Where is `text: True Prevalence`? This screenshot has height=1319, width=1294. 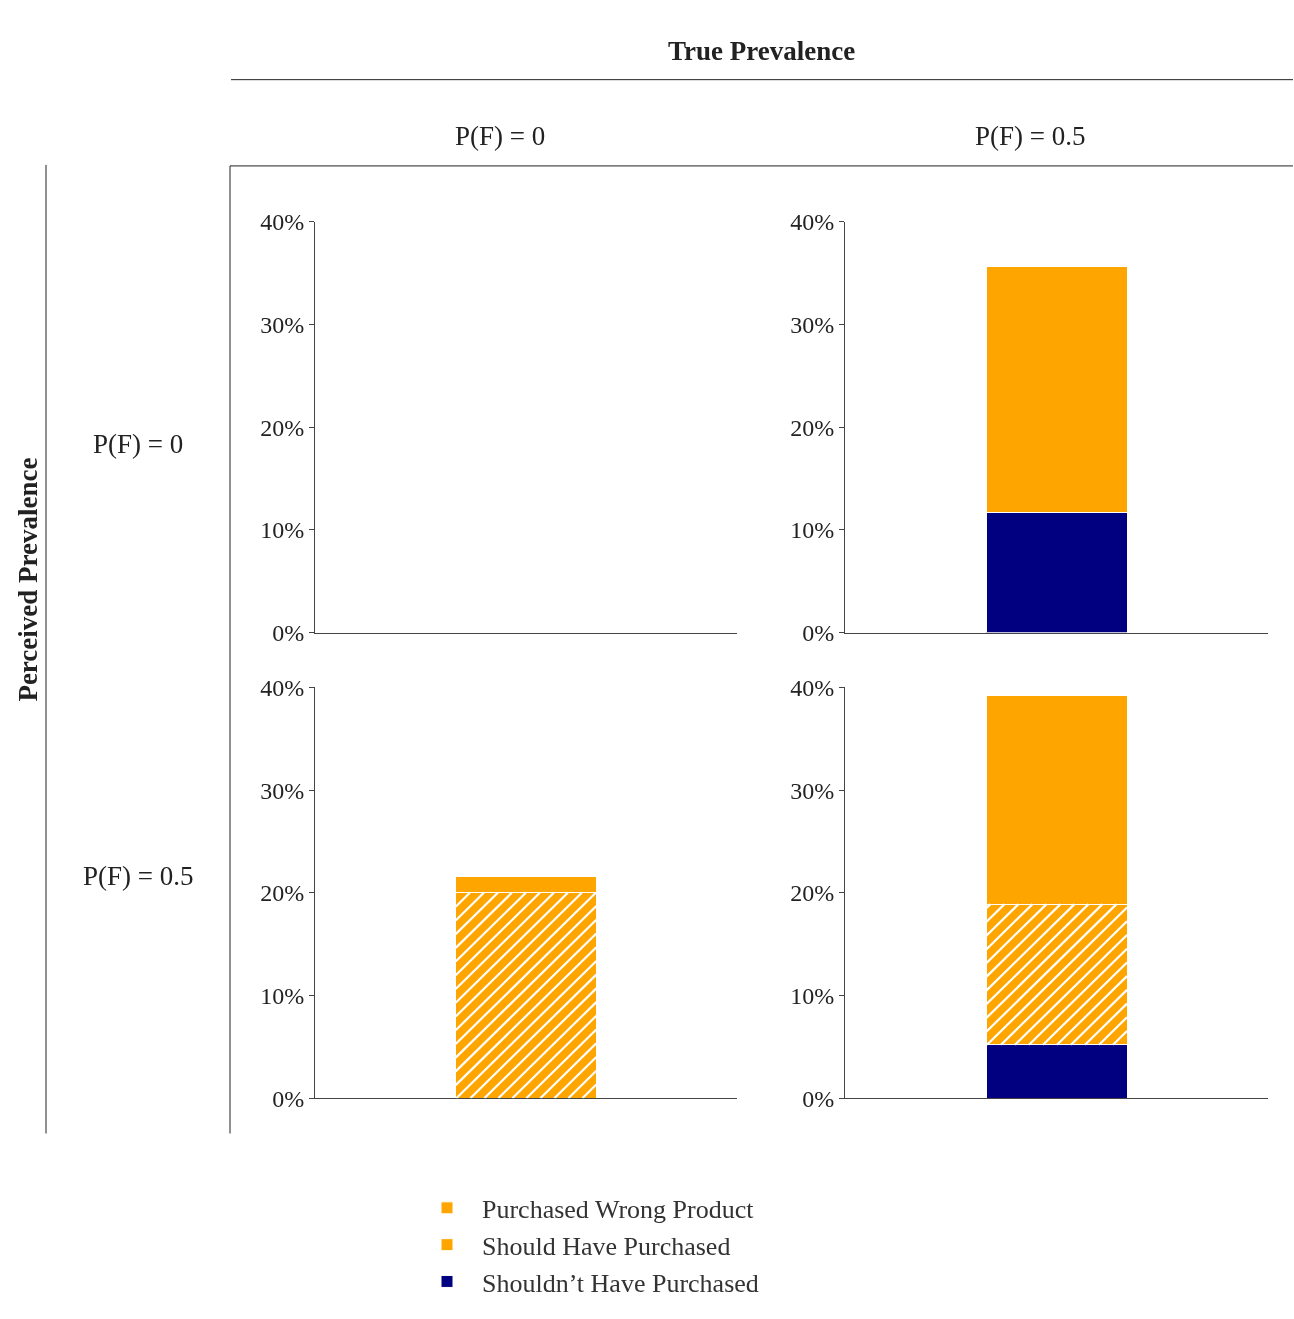 text: True Prevalence is located at coordinates (762, 51).